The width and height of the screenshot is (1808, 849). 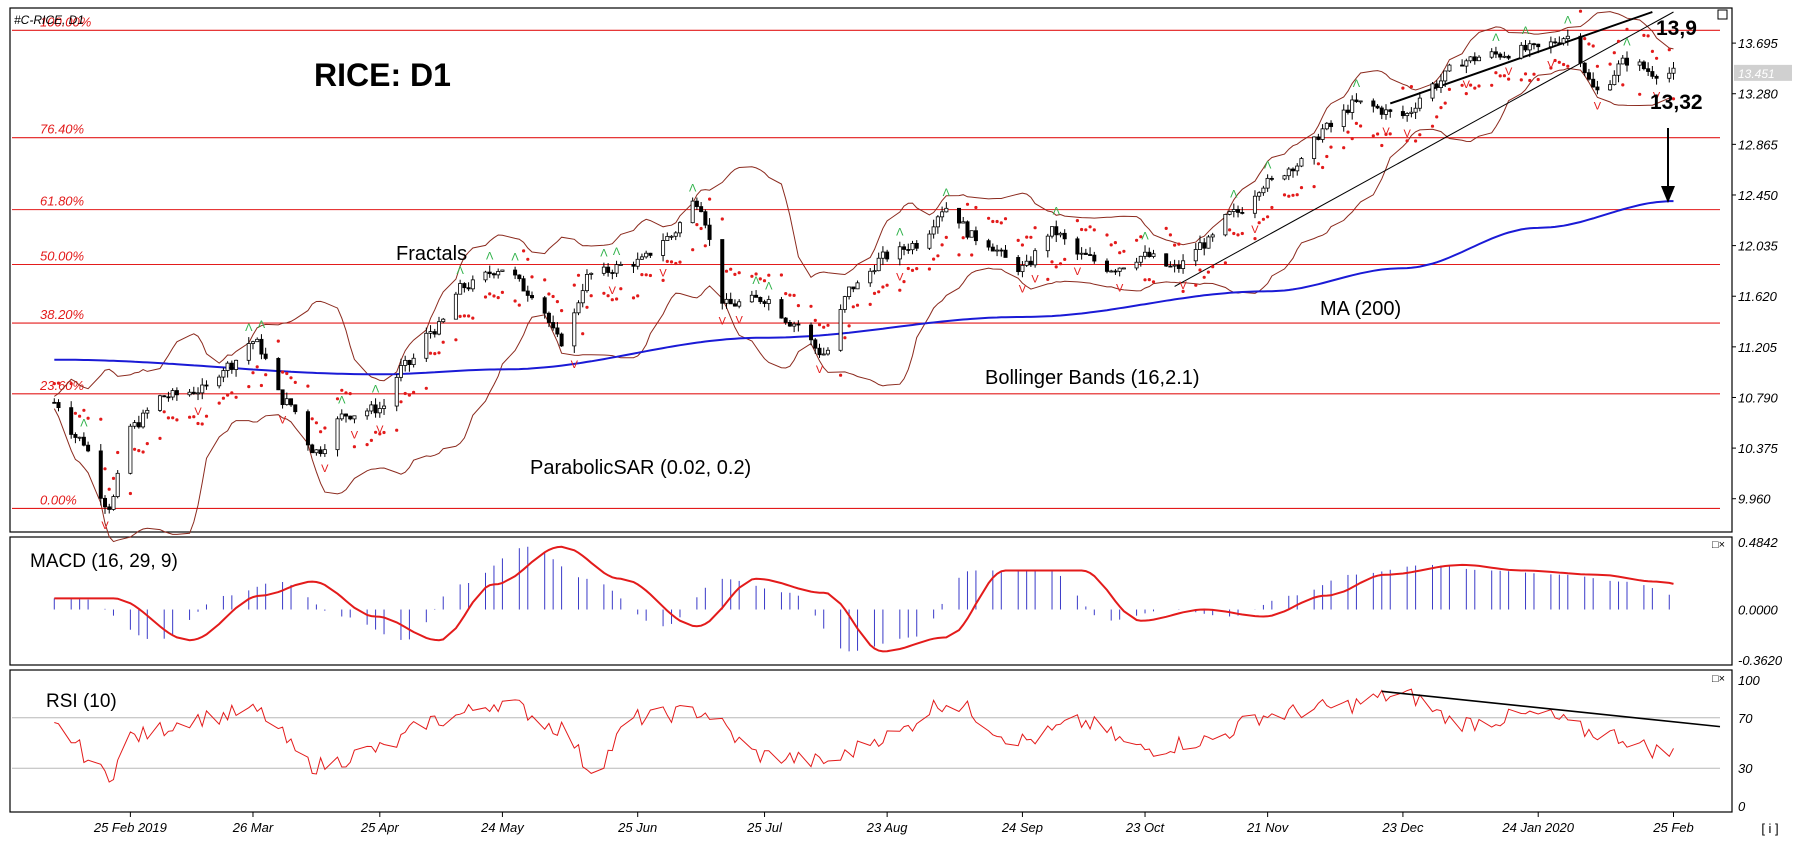 I want to click on macd-tick-label-0: 0.4842, so click(x=1758, y=542).